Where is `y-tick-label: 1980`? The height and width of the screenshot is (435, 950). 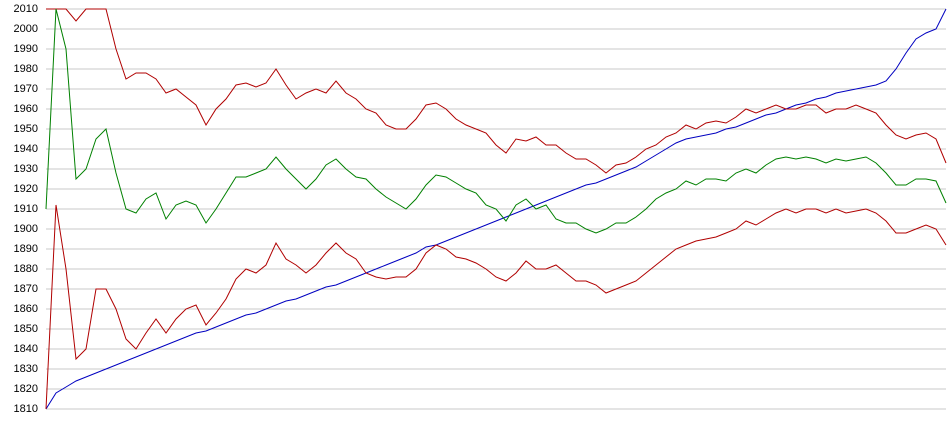 y-tick-label: 1980 is located at coordinates (26, 69).